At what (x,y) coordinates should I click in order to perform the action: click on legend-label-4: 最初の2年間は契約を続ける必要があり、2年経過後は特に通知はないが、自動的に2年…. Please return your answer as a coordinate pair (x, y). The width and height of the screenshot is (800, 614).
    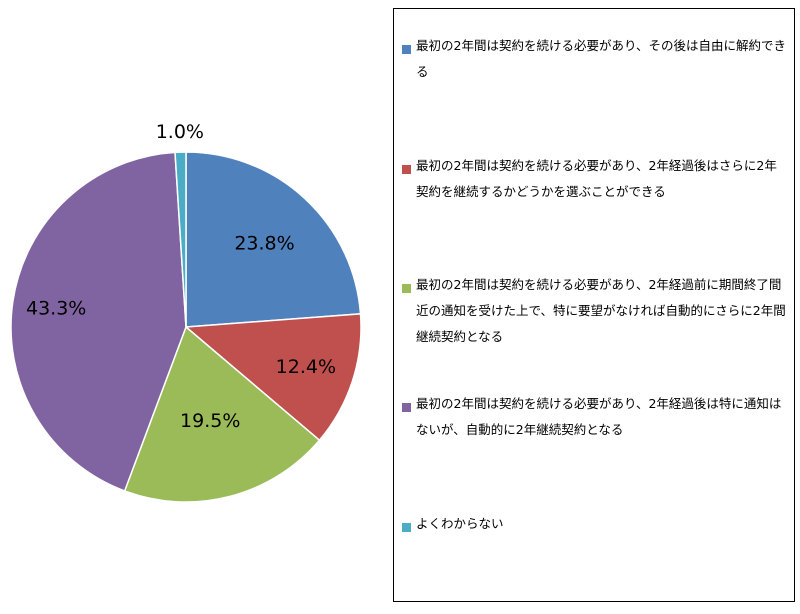
    Looking at the image, I should click on (599, 416).